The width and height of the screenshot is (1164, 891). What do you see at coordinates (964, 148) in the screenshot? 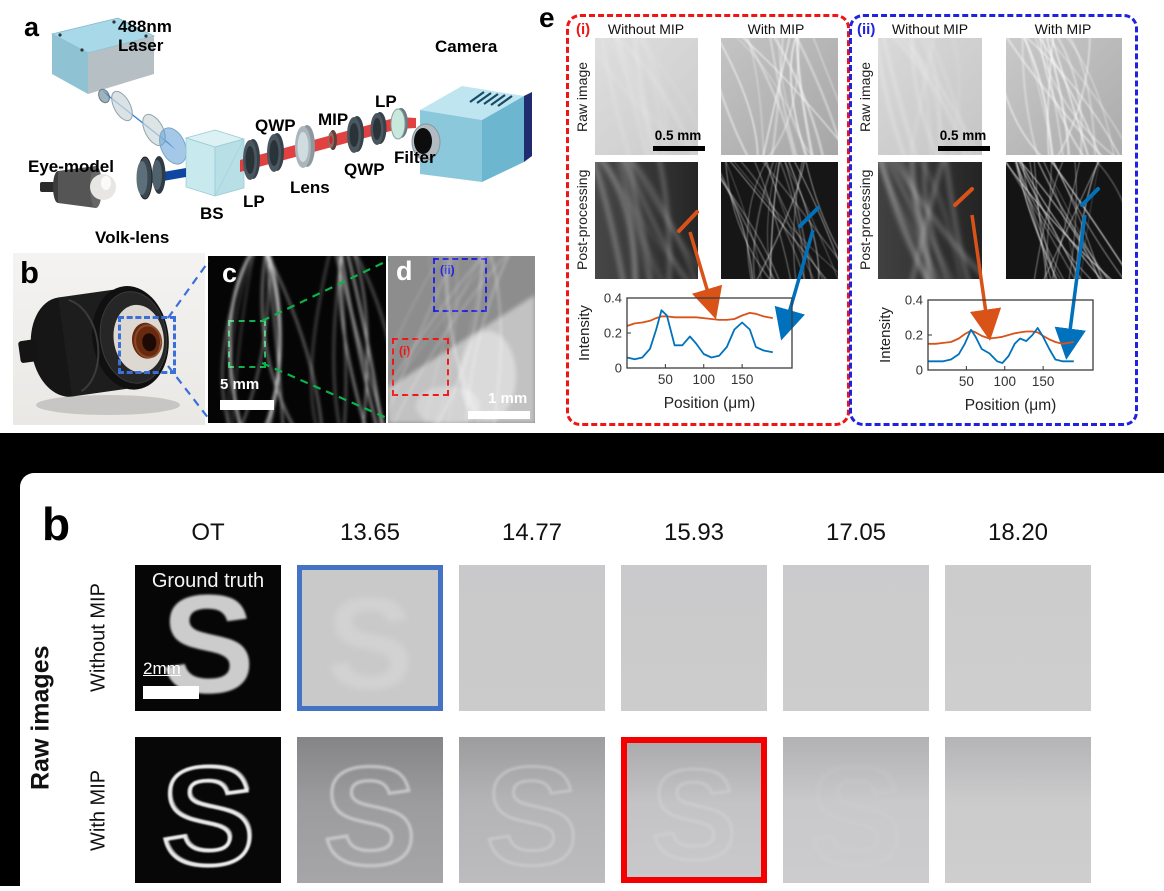
I see `sub-ii-scale-bar` at bounding box center [964, 148].